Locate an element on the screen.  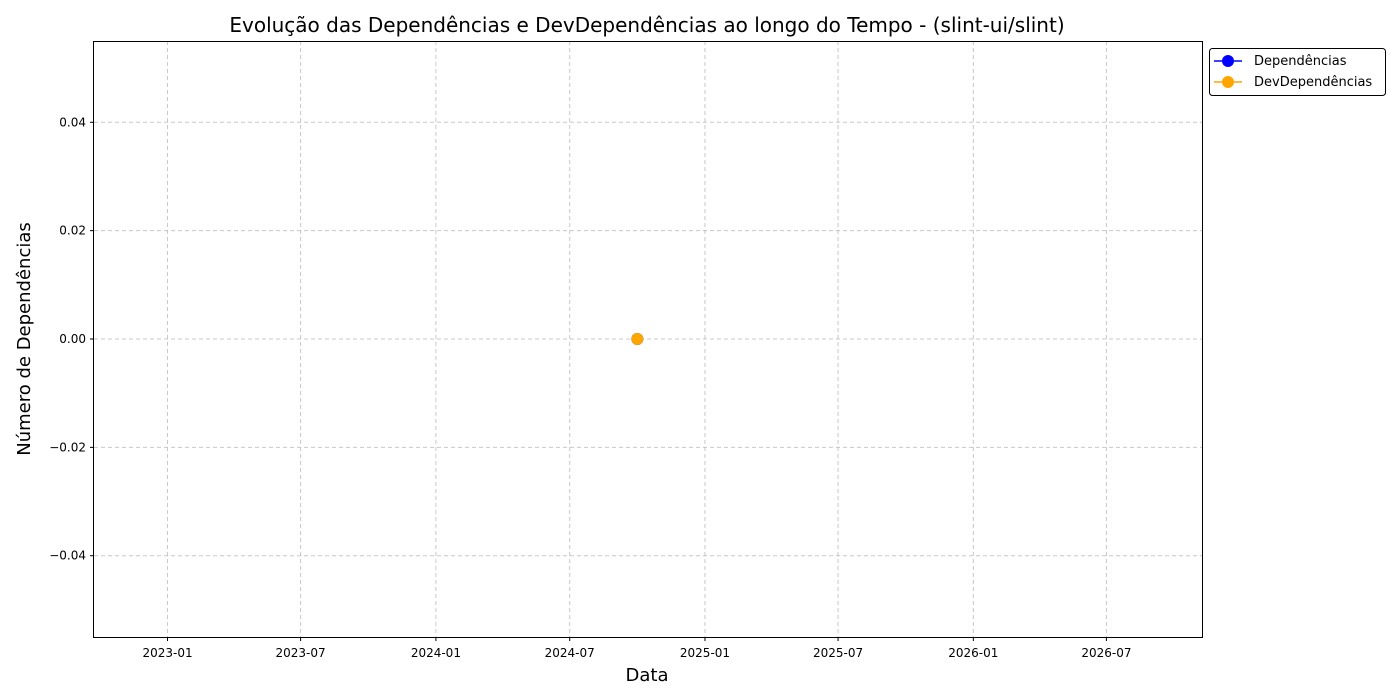
y-tick-label: −0.02 is located at coordinates (67, 447).